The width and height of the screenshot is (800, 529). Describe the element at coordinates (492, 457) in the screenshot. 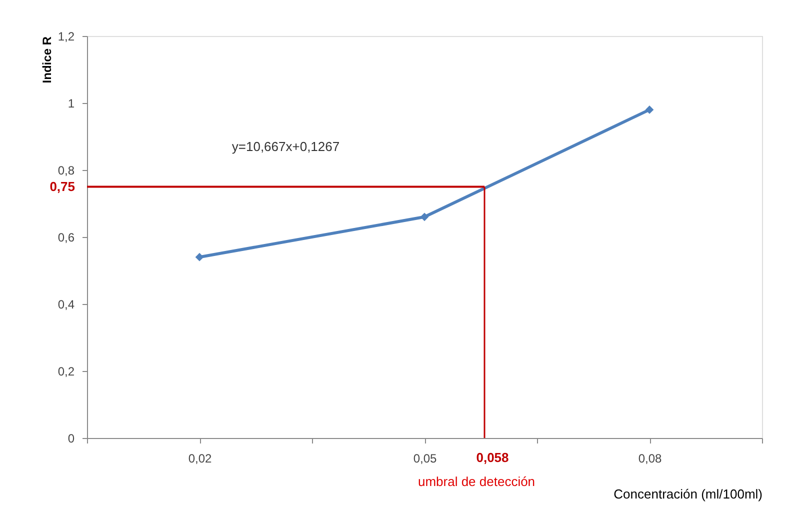

I see `ref-line-label: 0,058` at that location.